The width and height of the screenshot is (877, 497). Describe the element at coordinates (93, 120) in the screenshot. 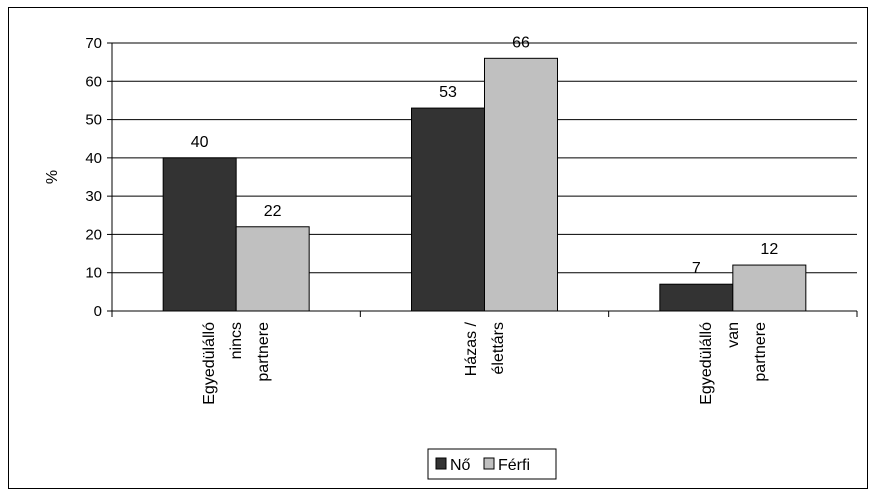

I see `y-tick-label: 50` at that location.